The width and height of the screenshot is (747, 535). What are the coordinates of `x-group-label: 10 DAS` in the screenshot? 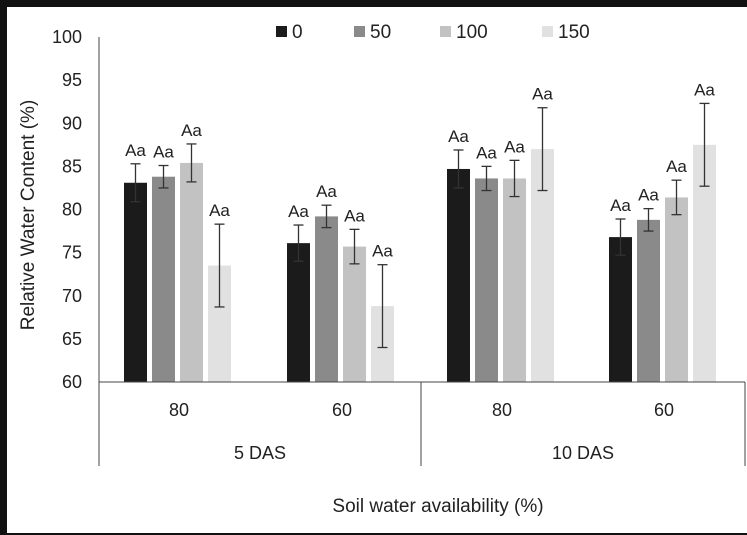 It's located at (583, 453).